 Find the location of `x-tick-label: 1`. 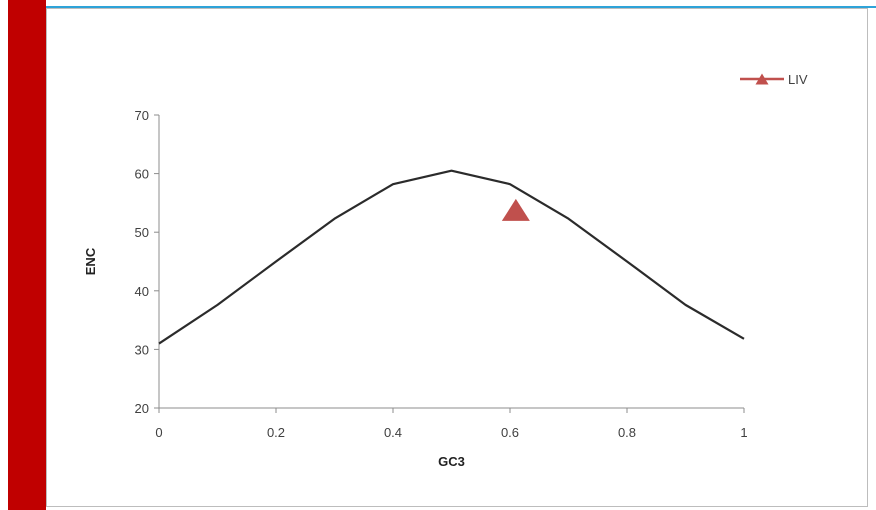

x-tick-label: 1 is located at coordinates (743, 432).